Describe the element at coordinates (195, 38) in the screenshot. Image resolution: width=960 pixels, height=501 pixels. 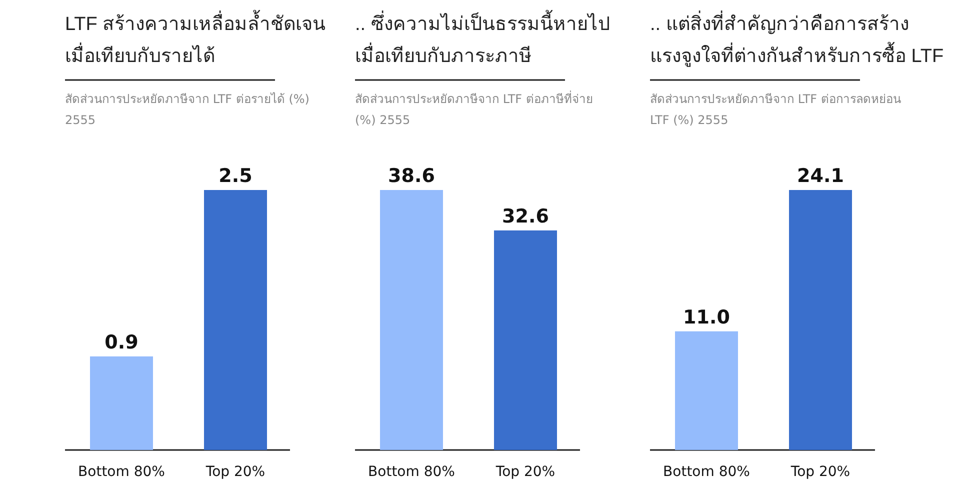
I see `chart-title: LTF สร้างความเหลื่อมล้ำชัดเจน เมื่อเทียบกับรายได้` at that location.